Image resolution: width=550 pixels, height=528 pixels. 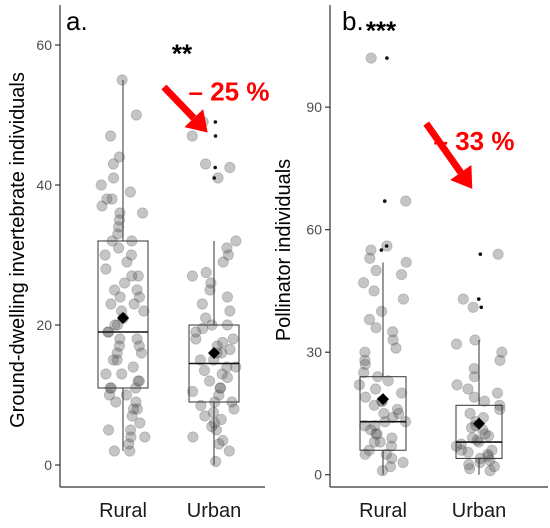 What do you see at coordinates (314, 107) in the screenshot?
I see `y-tick-label: 90` at bounding box center [314, 107].